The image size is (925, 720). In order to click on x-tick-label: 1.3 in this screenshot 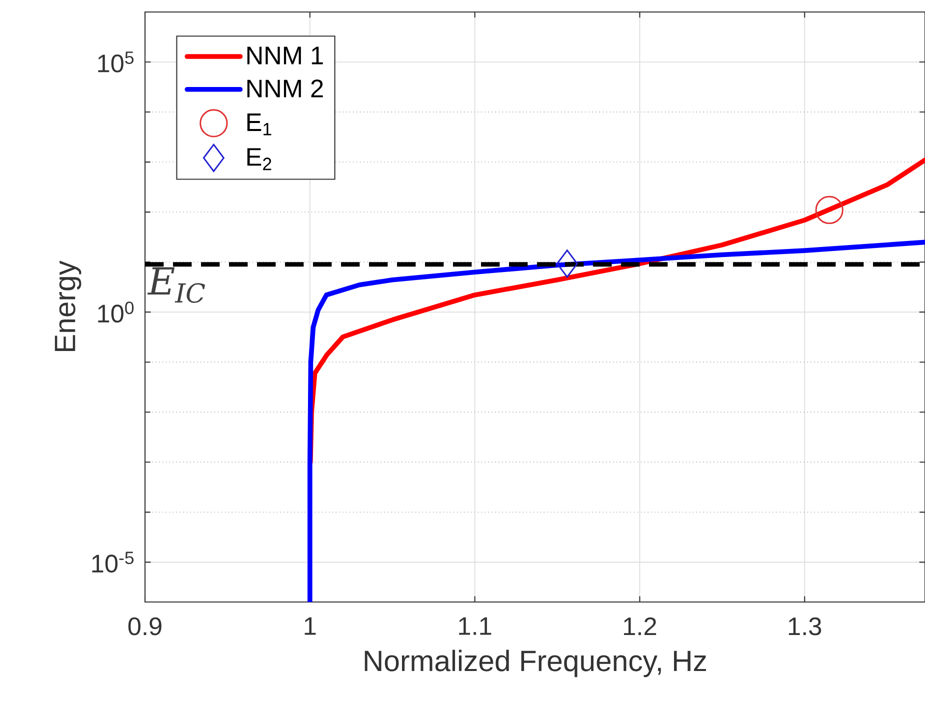, I will do `click(805, 626)`.